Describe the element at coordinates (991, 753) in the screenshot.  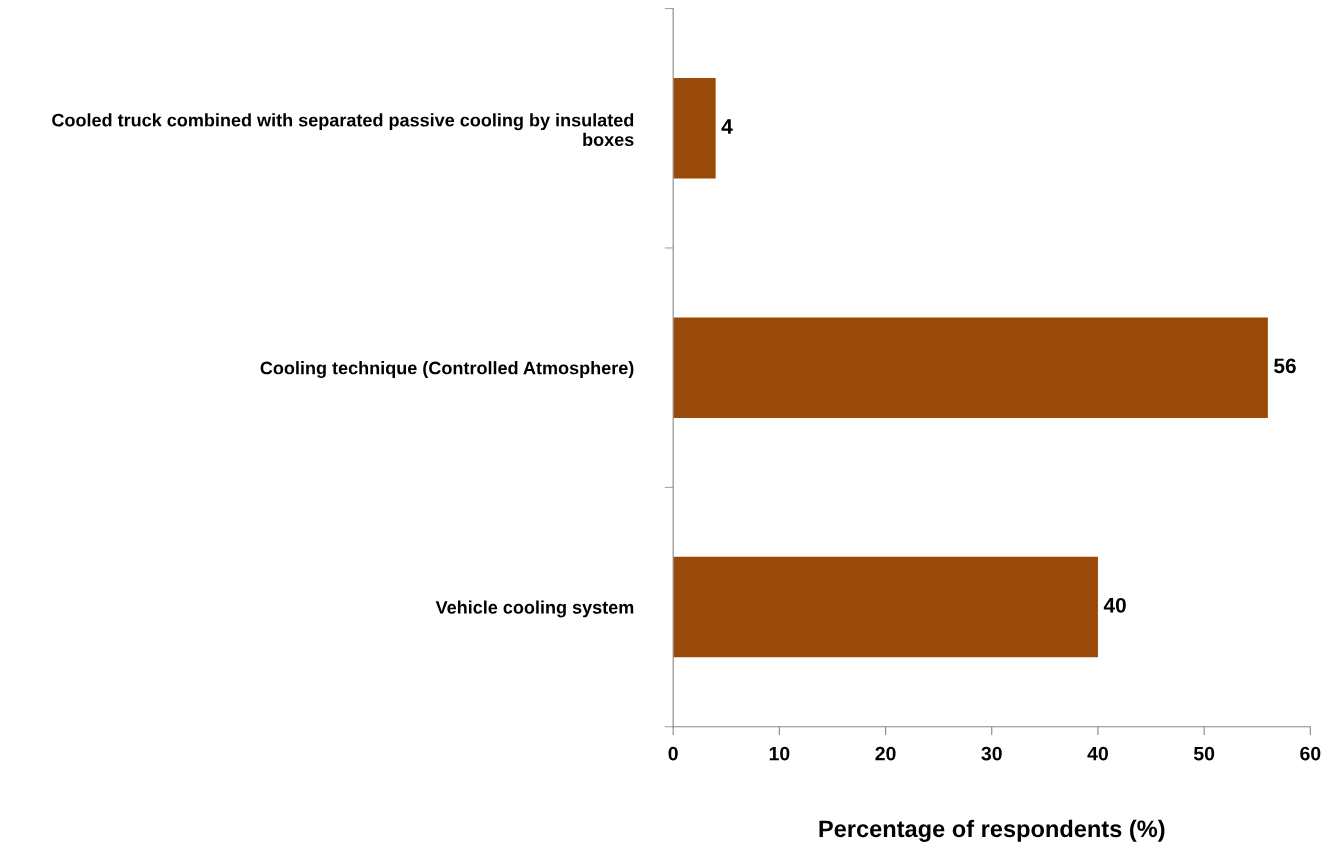
I see `x-tick-label: 30` at that location.